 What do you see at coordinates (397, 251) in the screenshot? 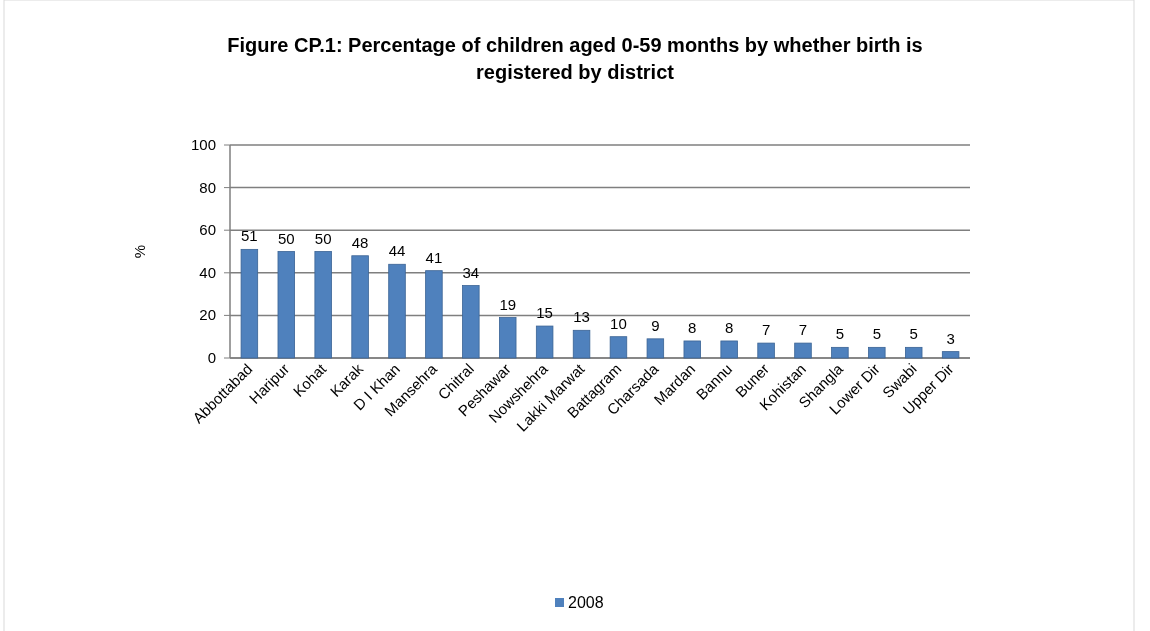
I see `data-label: 44` at bounding box center [397, 251].